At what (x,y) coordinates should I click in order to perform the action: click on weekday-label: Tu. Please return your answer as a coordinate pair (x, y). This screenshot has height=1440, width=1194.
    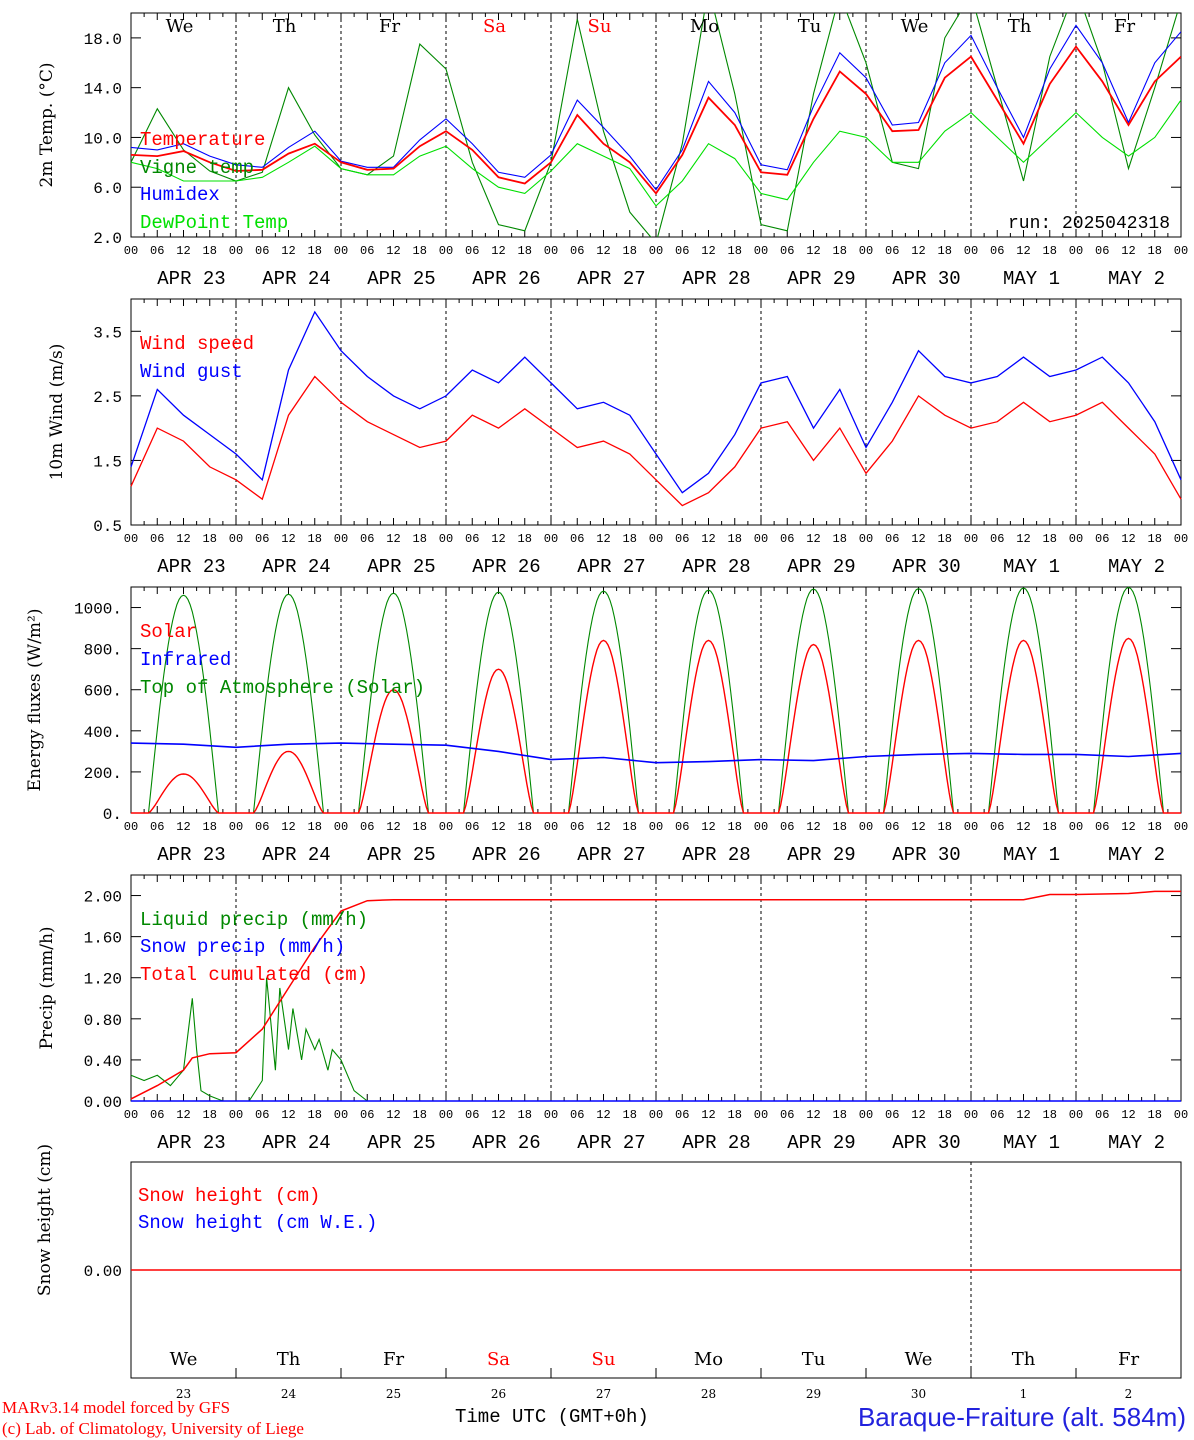
    Looking at the image, I should click on (814, 1359).